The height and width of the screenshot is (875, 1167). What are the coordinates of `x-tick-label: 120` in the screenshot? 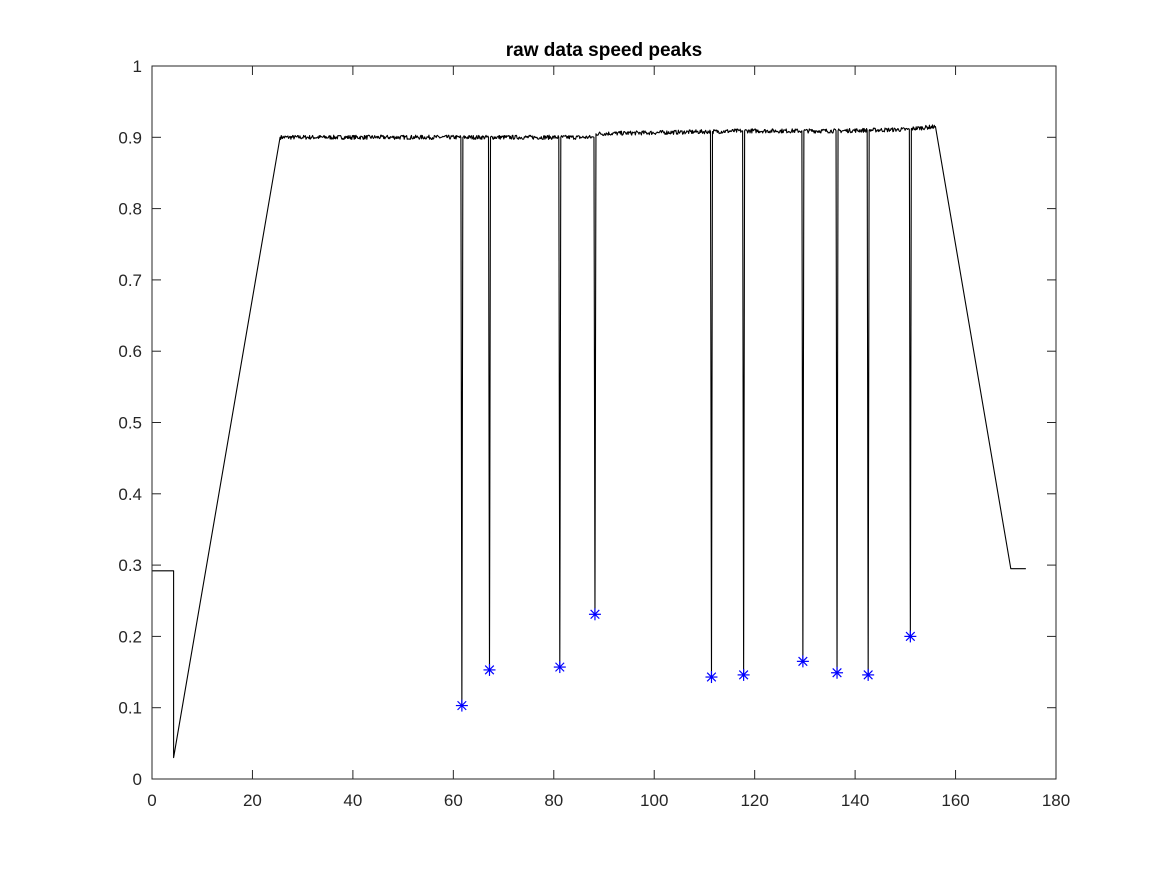 It's located at (754, 800).